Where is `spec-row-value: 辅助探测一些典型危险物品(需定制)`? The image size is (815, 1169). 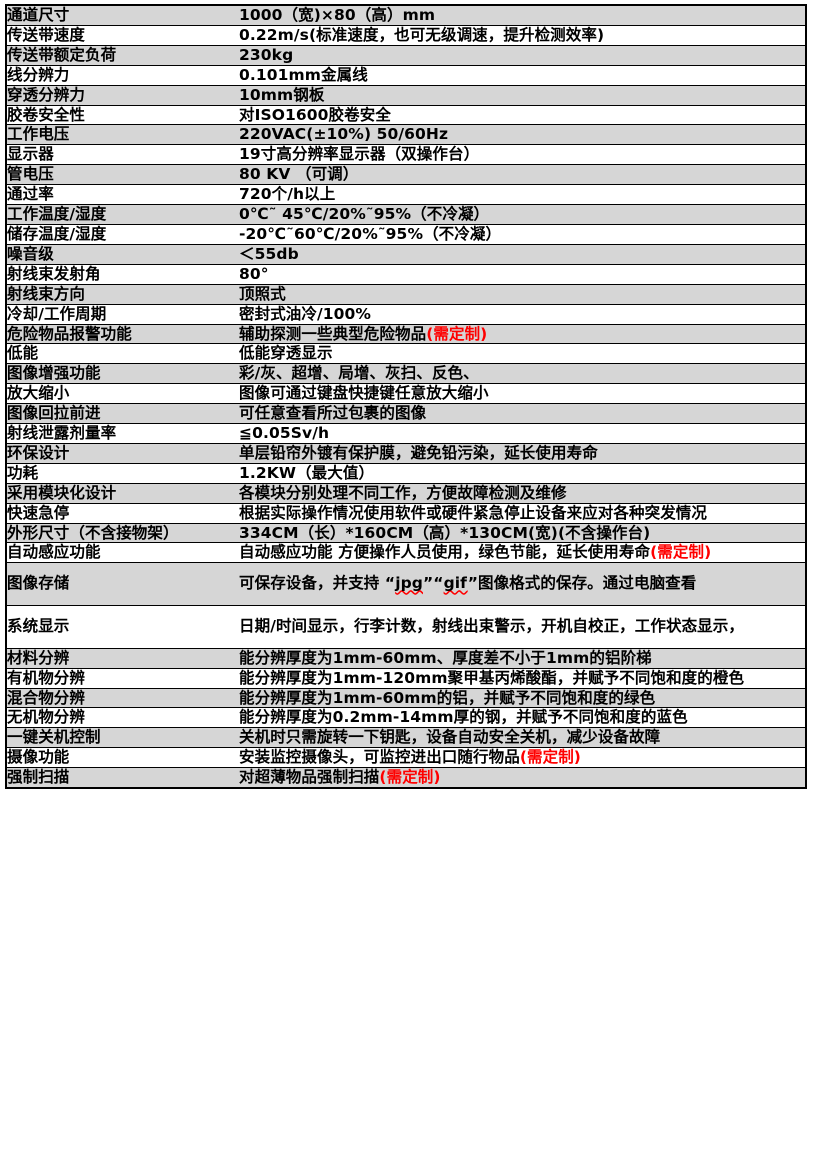 spec-row-value: 辅助探测一些典型危险物品(需定制) is located at coordinates (522, 333).